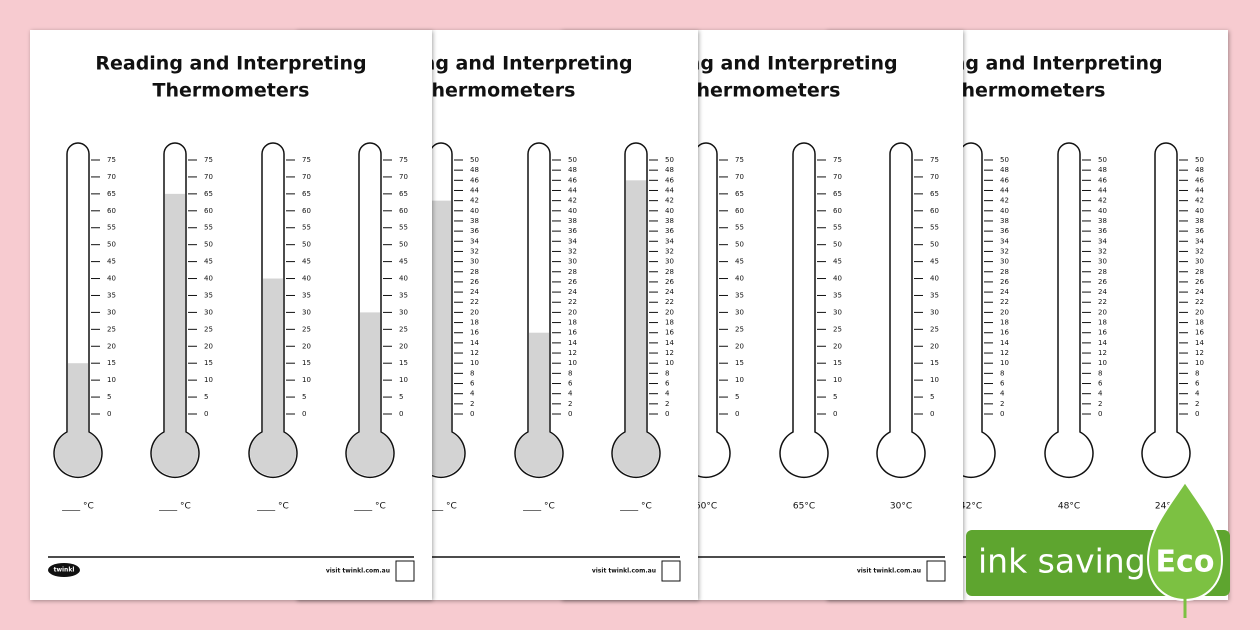  I want to click on thermometer: 0 5 10 15 20 25 30 35 40 45 50 55 60 65 70 75 30°C, so click(907, 327).